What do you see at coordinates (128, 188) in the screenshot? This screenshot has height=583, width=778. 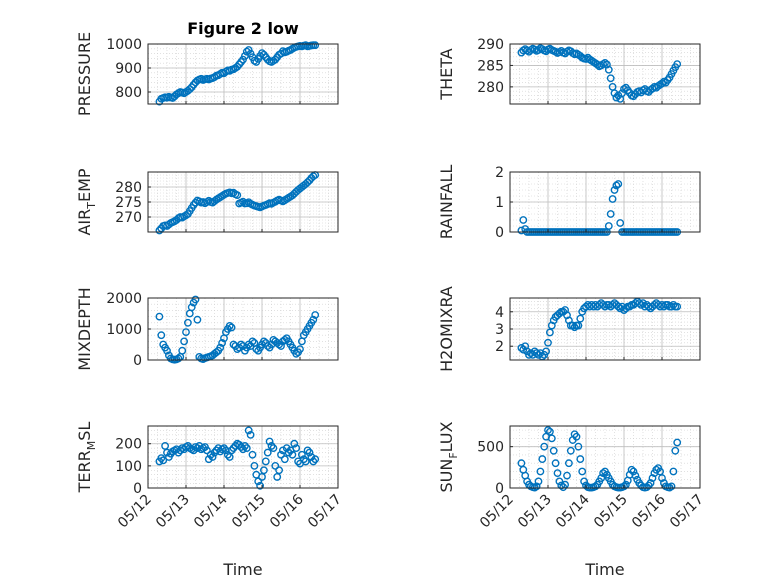 I see `y-tick-label: 280` at bounding box center [128, 188].